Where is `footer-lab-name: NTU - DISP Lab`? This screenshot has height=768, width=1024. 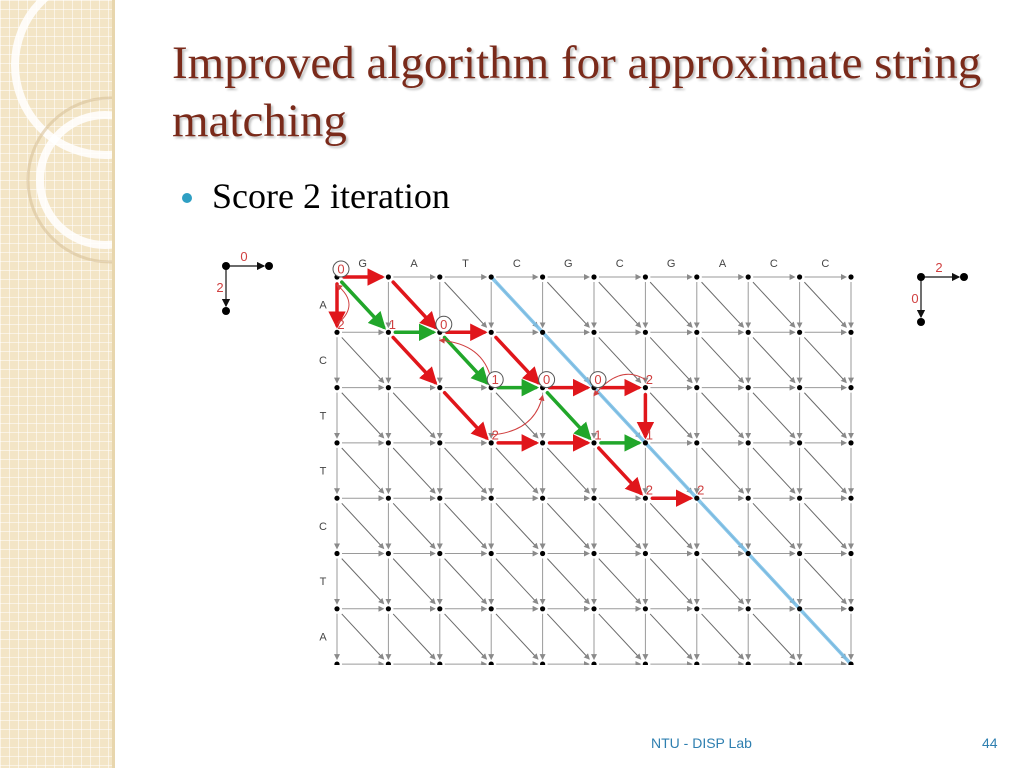
footer-lab-name: NTU - DISP Lab is located at coordinates (701, 743).